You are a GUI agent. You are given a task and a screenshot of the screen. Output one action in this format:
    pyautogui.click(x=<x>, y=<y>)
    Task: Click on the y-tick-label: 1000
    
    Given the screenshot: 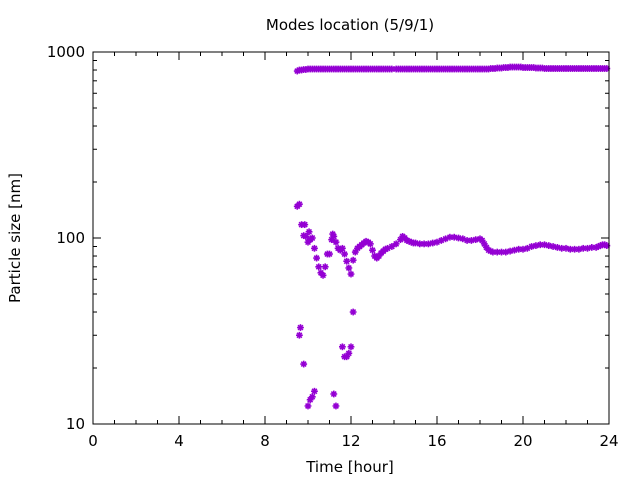 What is the action you would take?
    pyautogui.click(x=66, y=52)
    